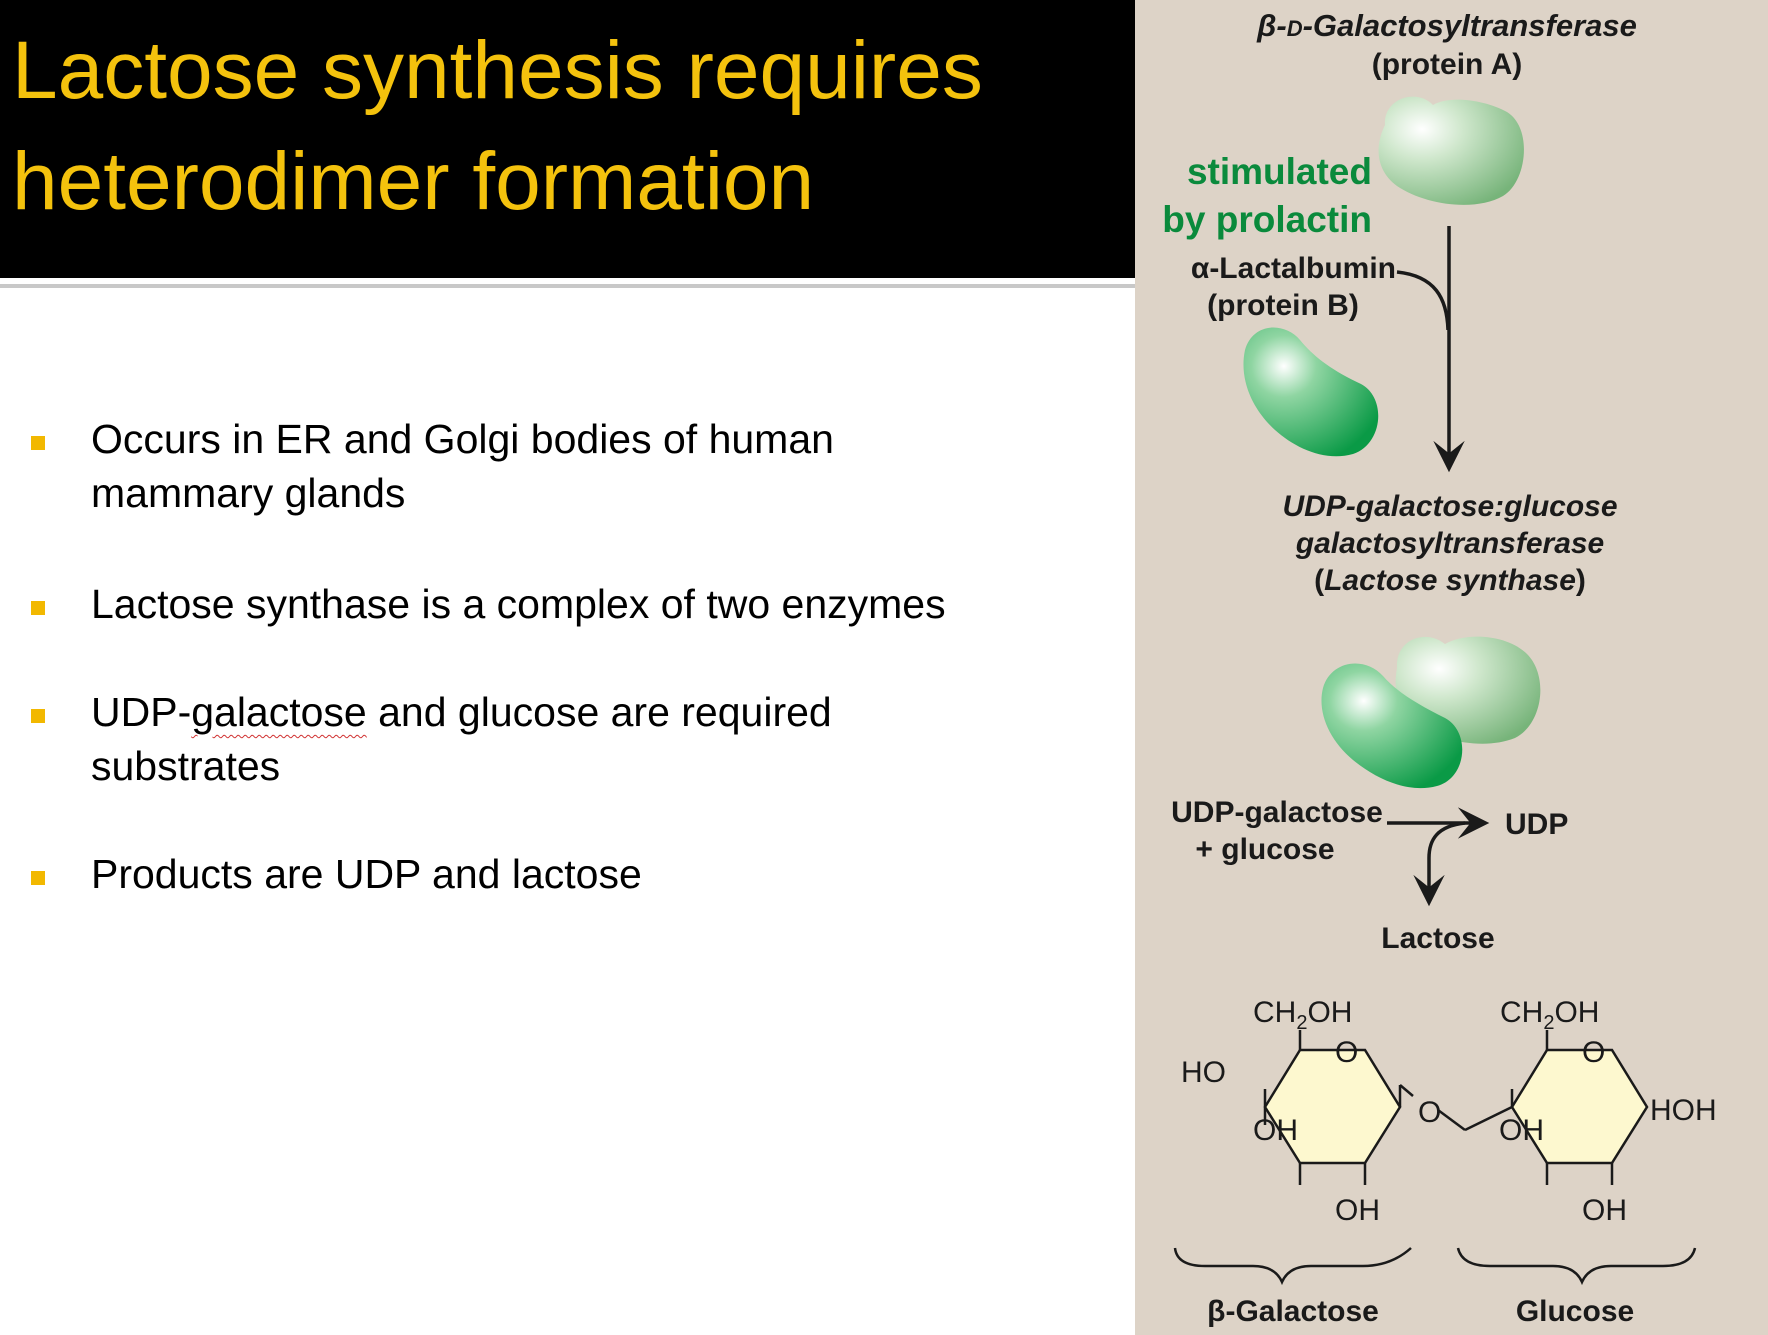  I want to click on glycosidic-bond-right, so click(1451, 1120).